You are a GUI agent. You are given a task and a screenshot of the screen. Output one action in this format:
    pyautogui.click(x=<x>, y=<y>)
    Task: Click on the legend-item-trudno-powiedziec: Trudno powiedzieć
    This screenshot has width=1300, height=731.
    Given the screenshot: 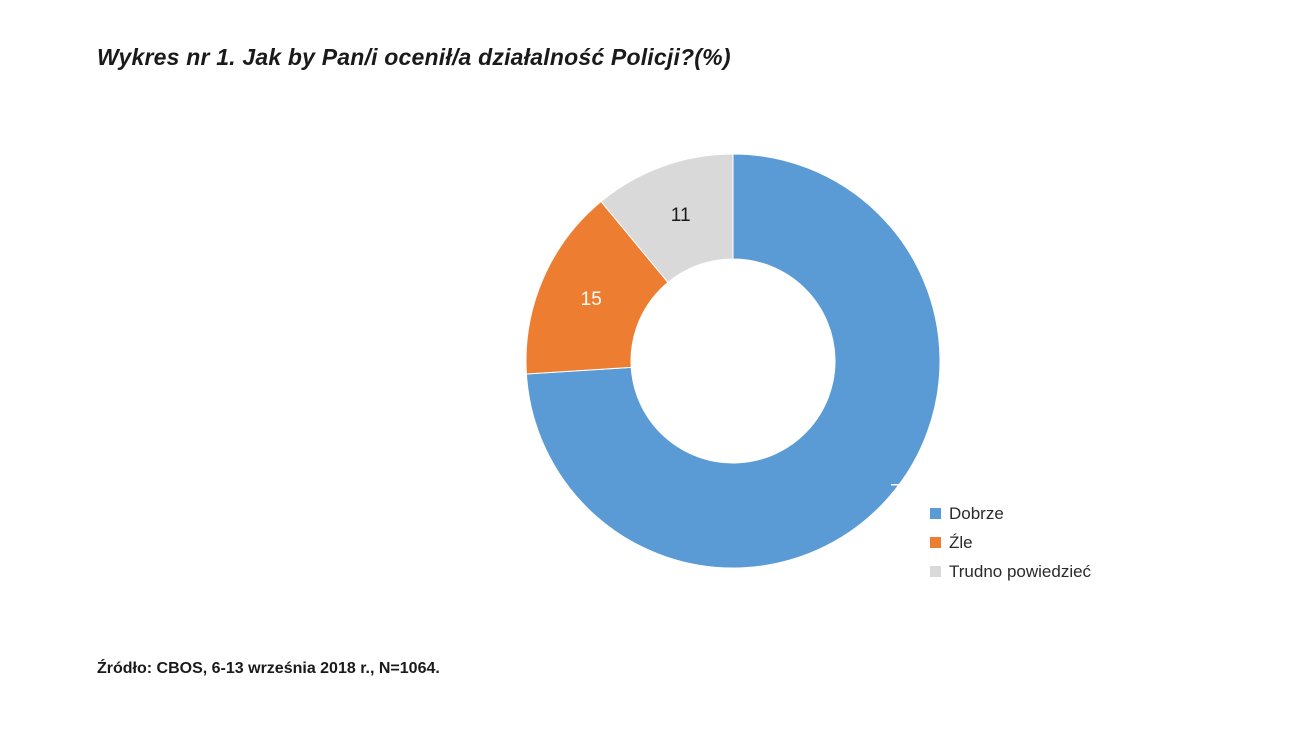 What is the action you would take?
    pyautogui.click(x=1010, y=571)
    